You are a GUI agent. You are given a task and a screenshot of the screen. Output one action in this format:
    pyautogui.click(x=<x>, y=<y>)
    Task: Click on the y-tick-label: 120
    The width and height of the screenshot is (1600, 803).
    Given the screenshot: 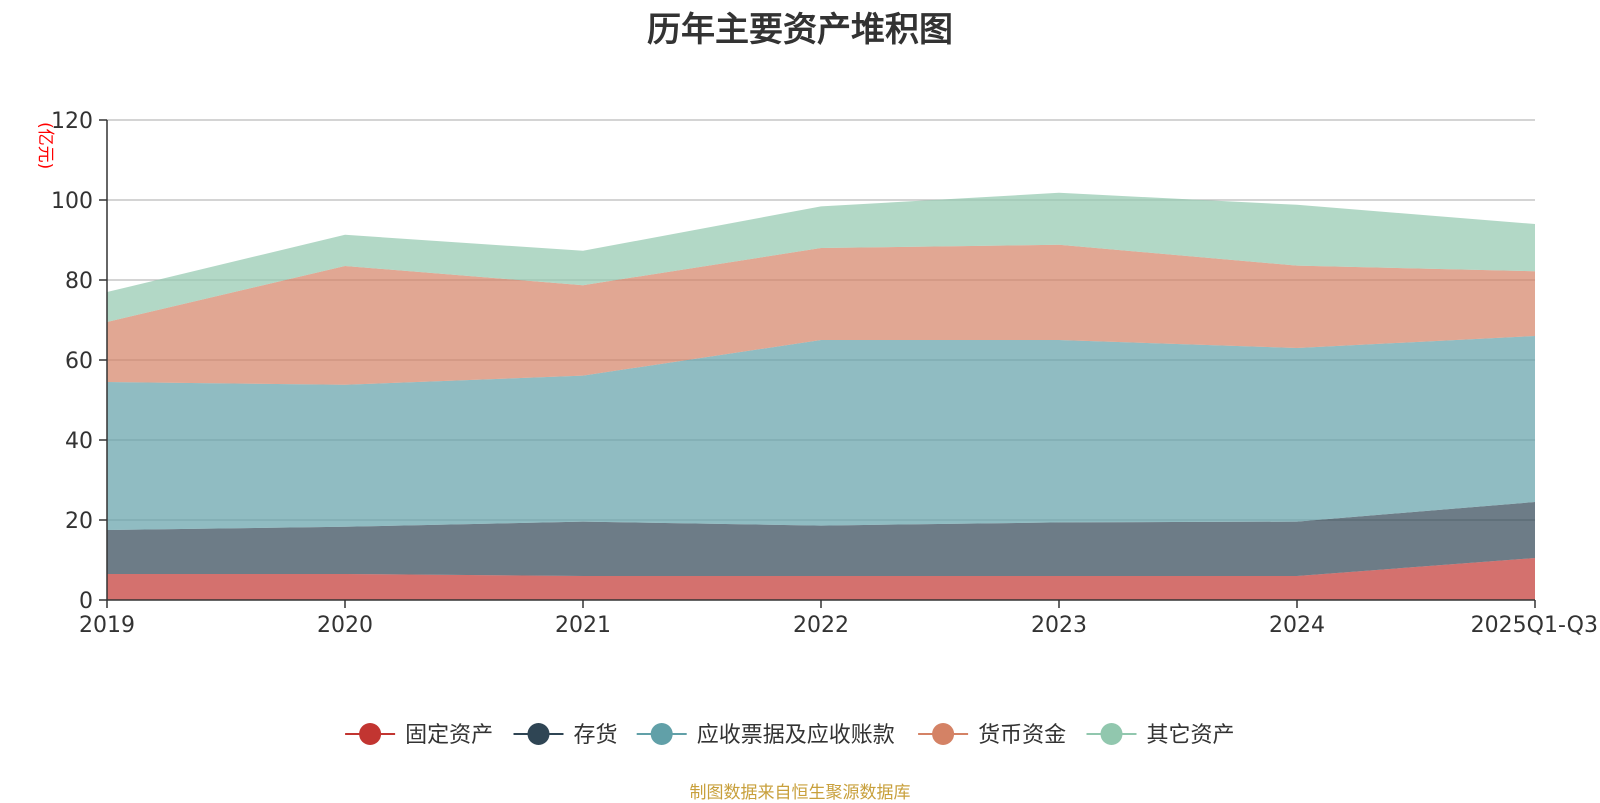 What is the action you would take?
    pyautogui.click(x=72, y=121)
    